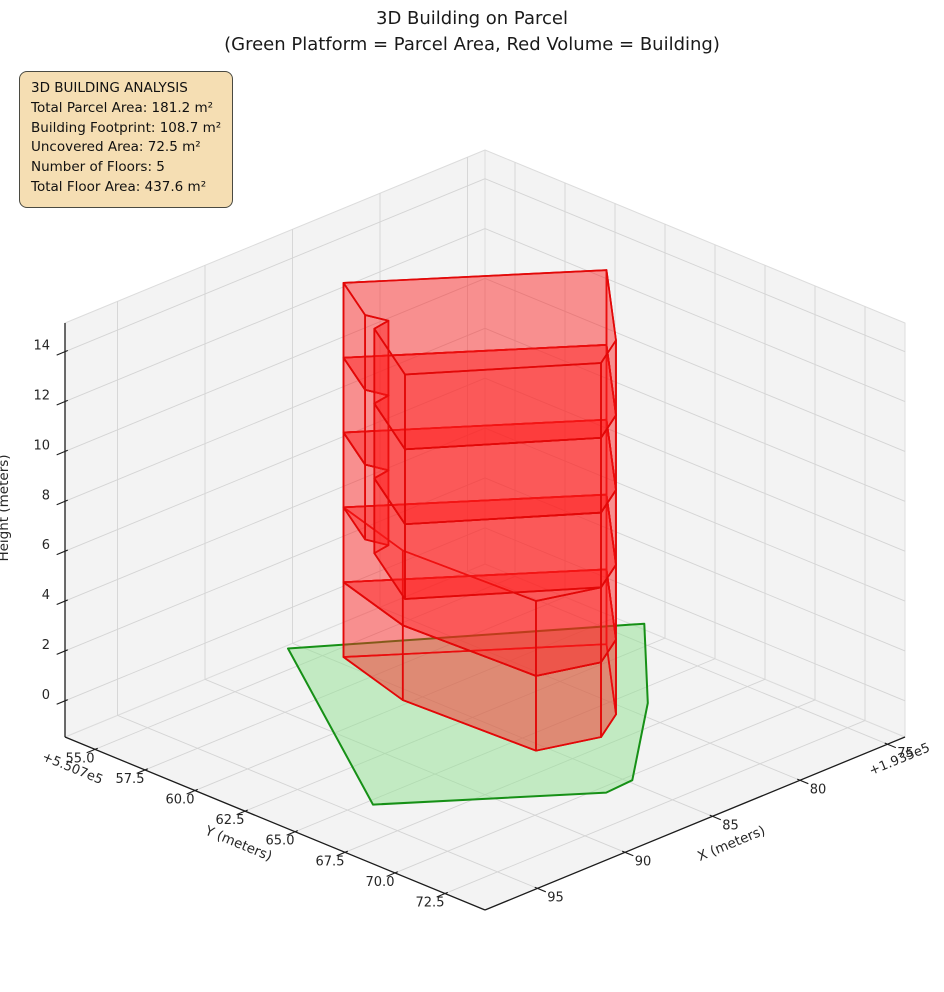 This screenshot has height=992, width=944. What do you see at coordinates (555, 897) in the screenshot?
I see `x-tick-label: 95` at bounding box center [555, 897].